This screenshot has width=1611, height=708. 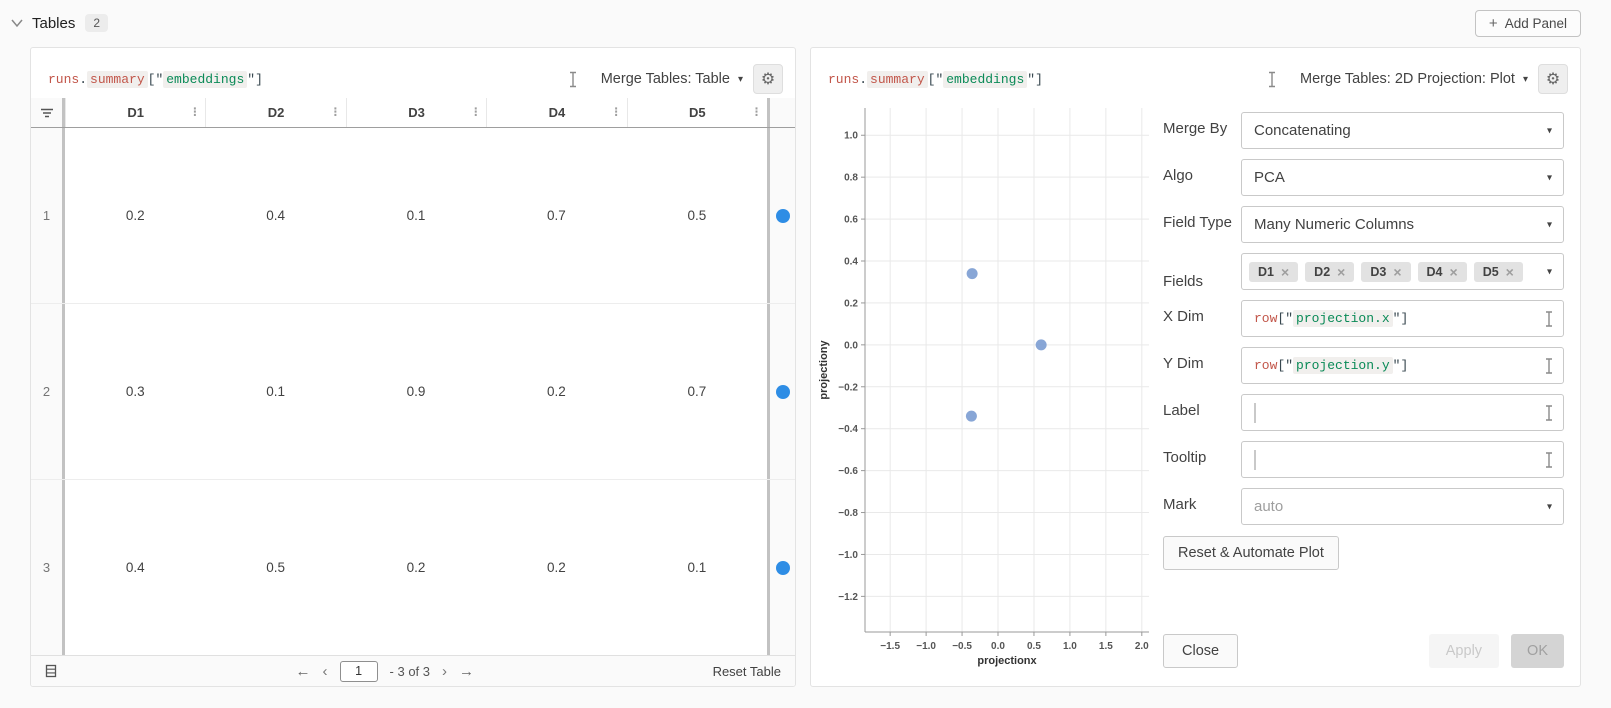 What do you see at coordinates (848, 429) in the screenshot?
I see `svg-text: −0.4` at bounding box center [848, 429].